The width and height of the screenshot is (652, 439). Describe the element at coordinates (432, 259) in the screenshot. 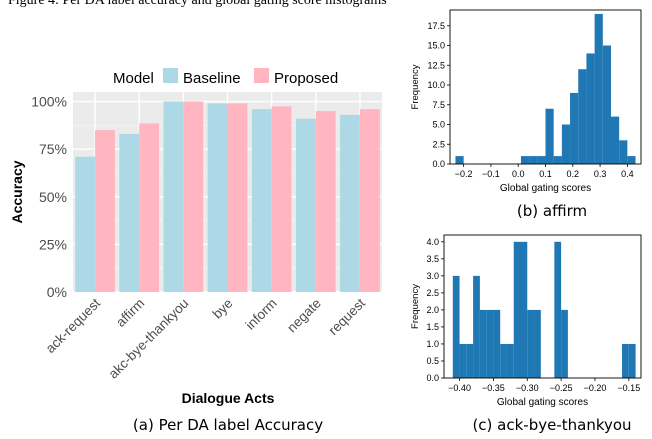

I see `y-tick-label: 3.5` at that location.